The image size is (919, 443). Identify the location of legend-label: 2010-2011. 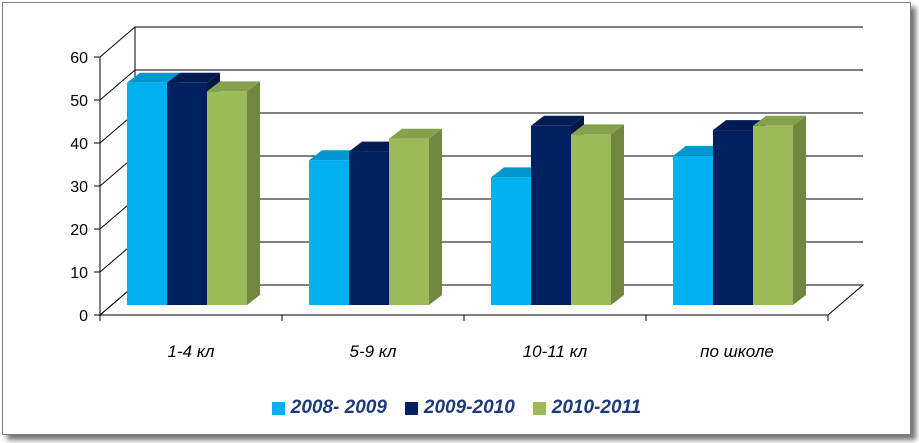
(596, 407).